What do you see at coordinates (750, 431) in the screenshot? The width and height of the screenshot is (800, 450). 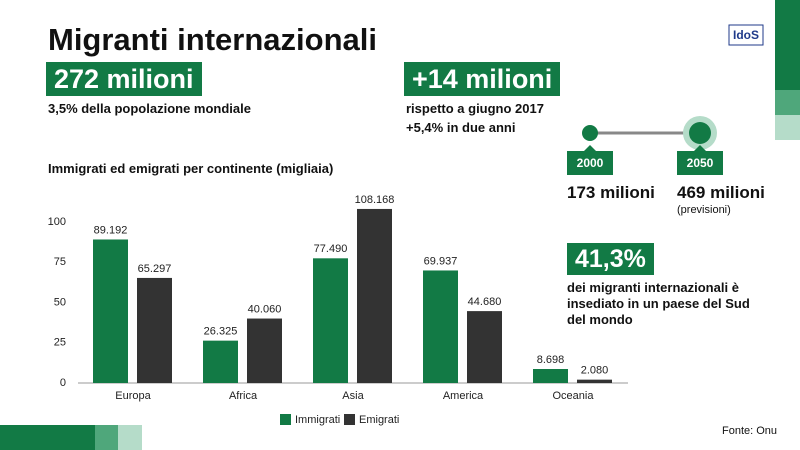 I see `source: Fonte: Onu` at bounding box center [750, 431].